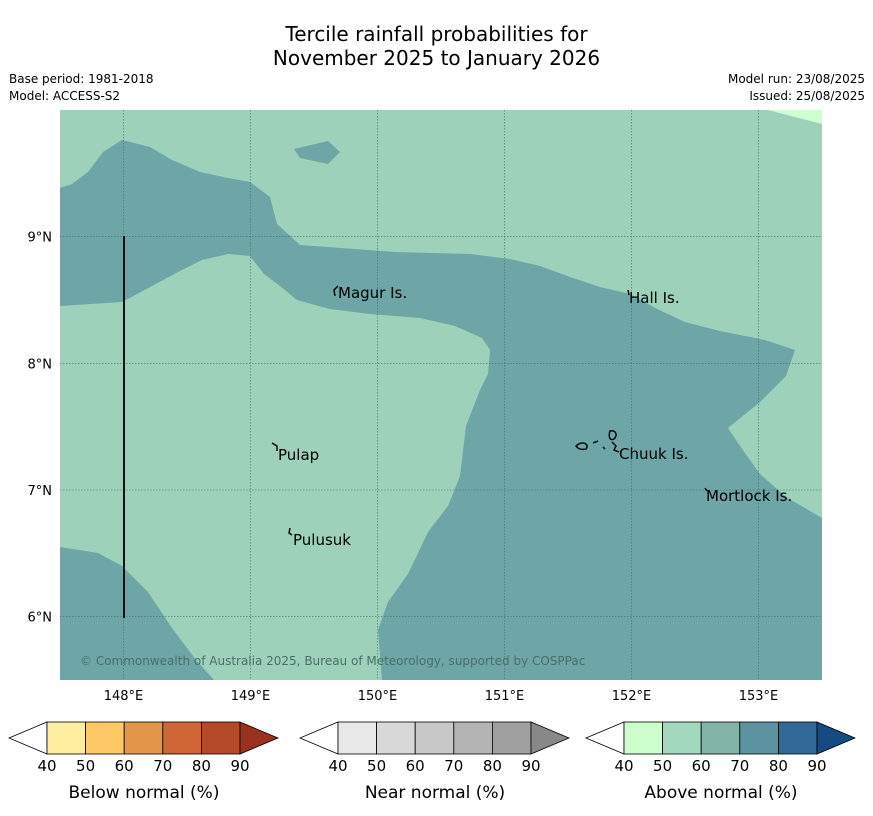 This screenshot has width=873, height=816. What do you see at coordinates (40, 364) in the screenshot?
I see `latitude-tick-label: 8°N` at bounding box center [40, 364].